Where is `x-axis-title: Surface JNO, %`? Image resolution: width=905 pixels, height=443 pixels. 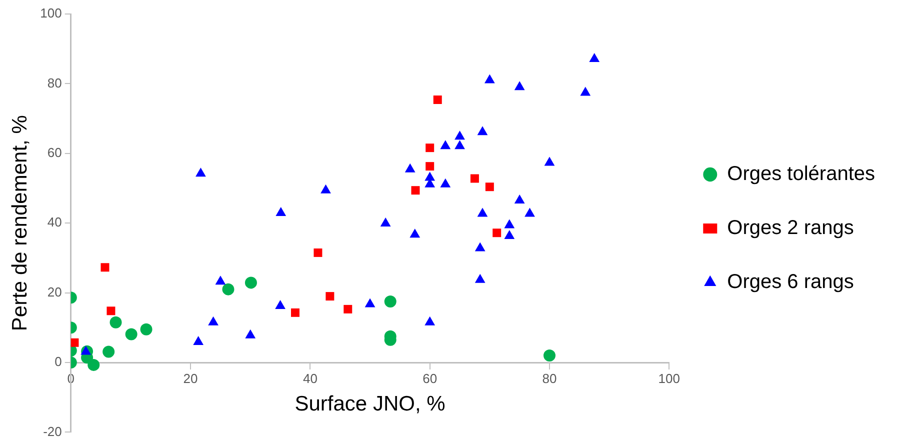 x-axis-title: Surface JNO, % is located at coordinates (370, 404).